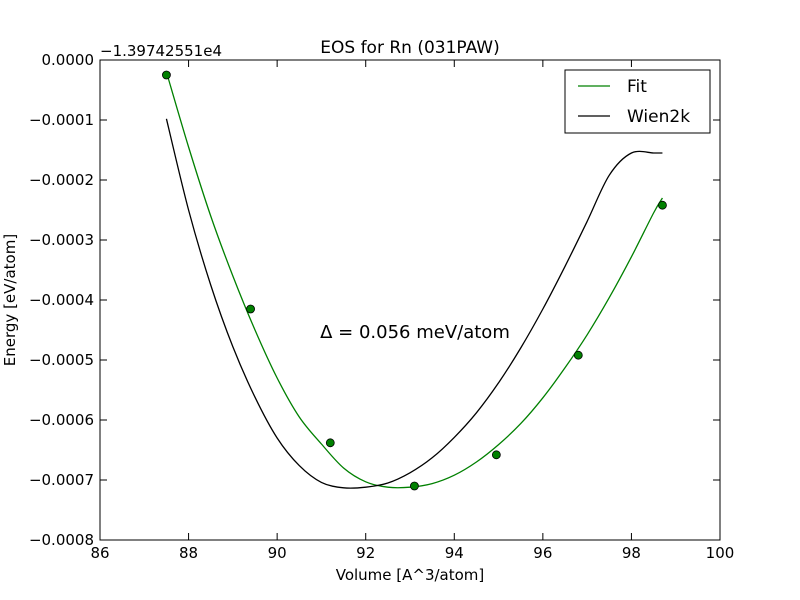  I want to click on x-tick-label: 100, so click(720, 553).